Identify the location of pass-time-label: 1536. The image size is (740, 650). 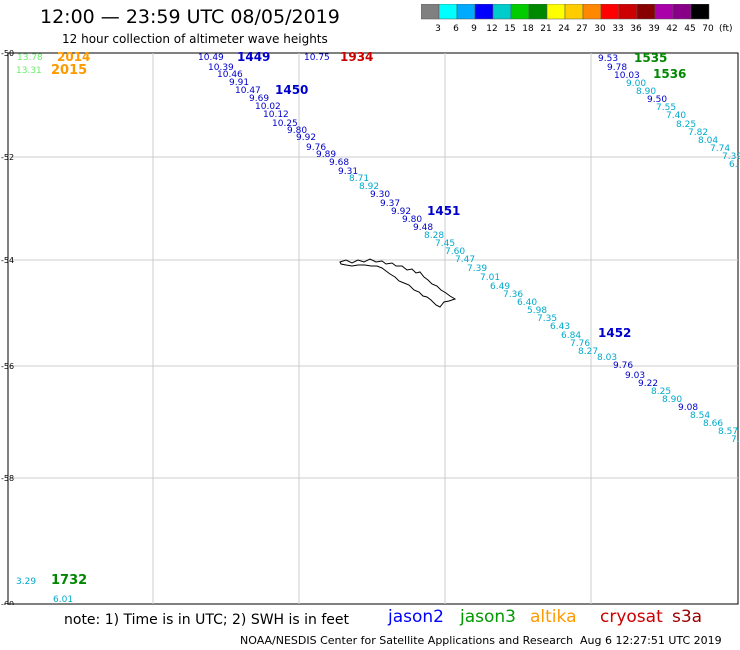
(669, 74).